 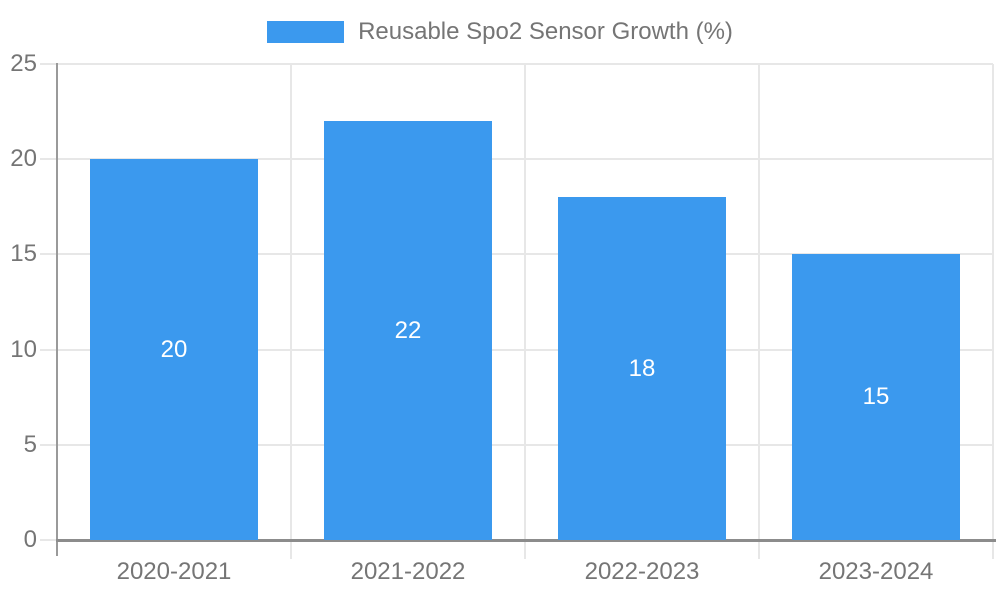 I want to click on y-axis-label: 0, so click(x=30, y=539).